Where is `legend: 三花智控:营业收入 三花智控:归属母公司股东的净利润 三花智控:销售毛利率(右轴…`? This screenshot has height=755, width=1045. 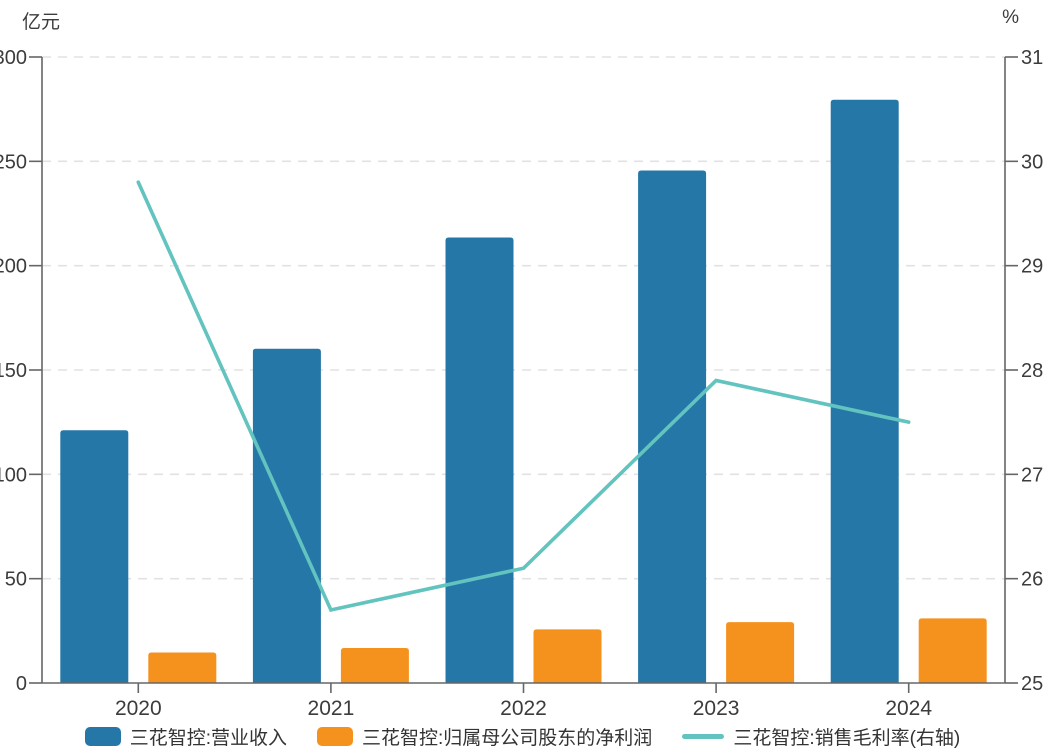
legend: 三花智控:营业收入 三花智控:归属母公司股东的净利润 三花智控:销售毛利率(右轴… is located at coordinates (522, 736).